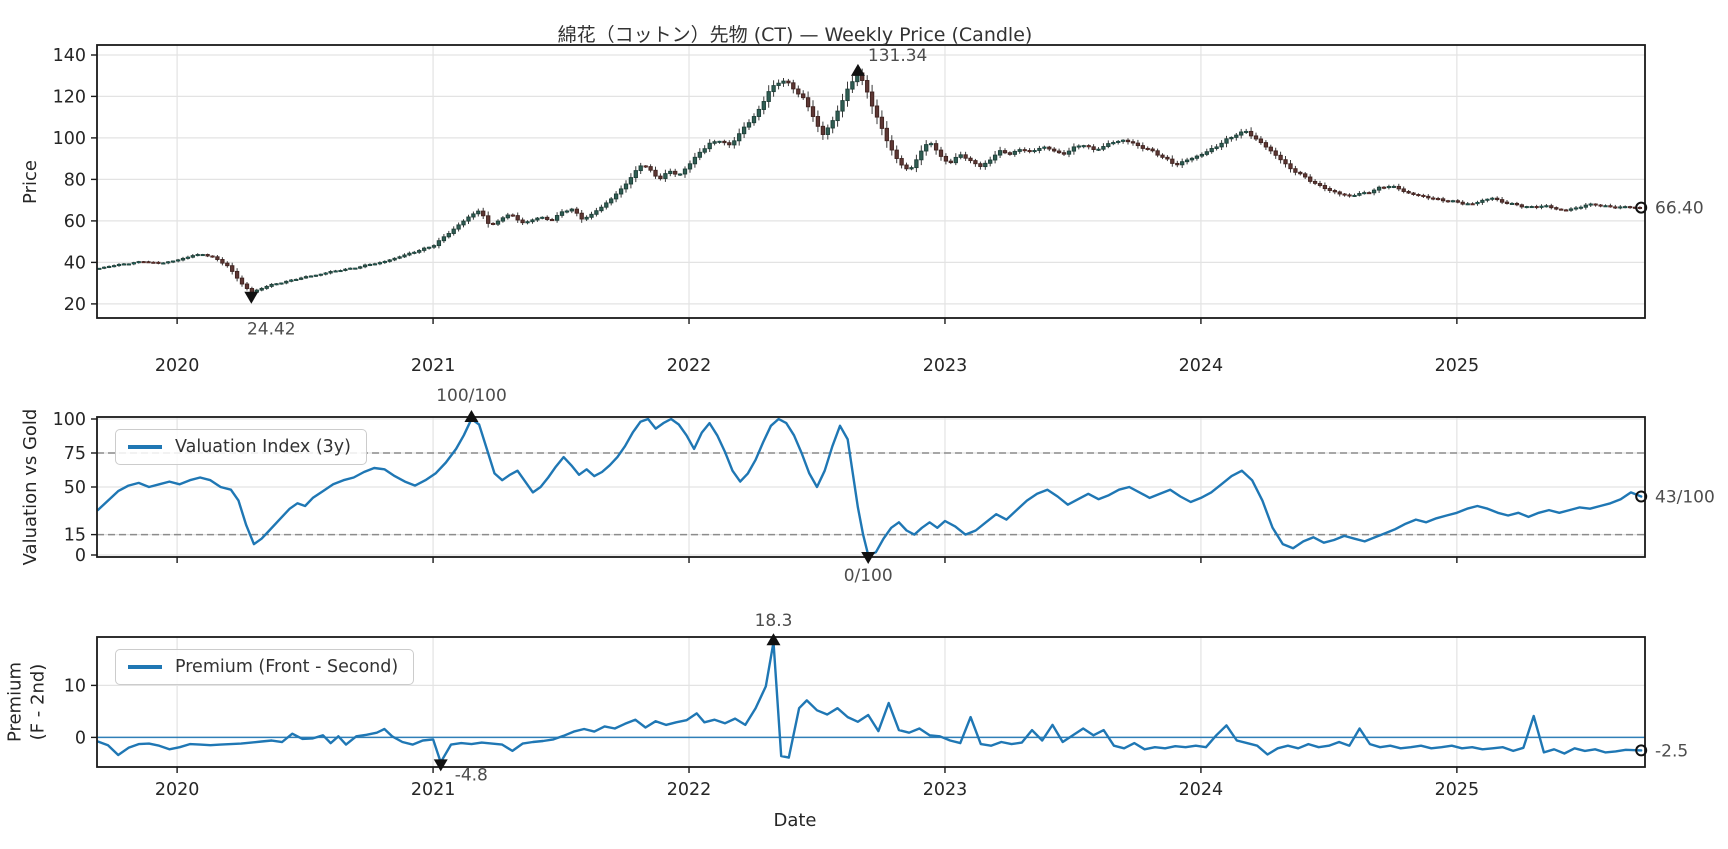 The height and width of the screenshot is (849, 1728). I want to click on price-annotation-trough: 24.42, so click(270, 315).